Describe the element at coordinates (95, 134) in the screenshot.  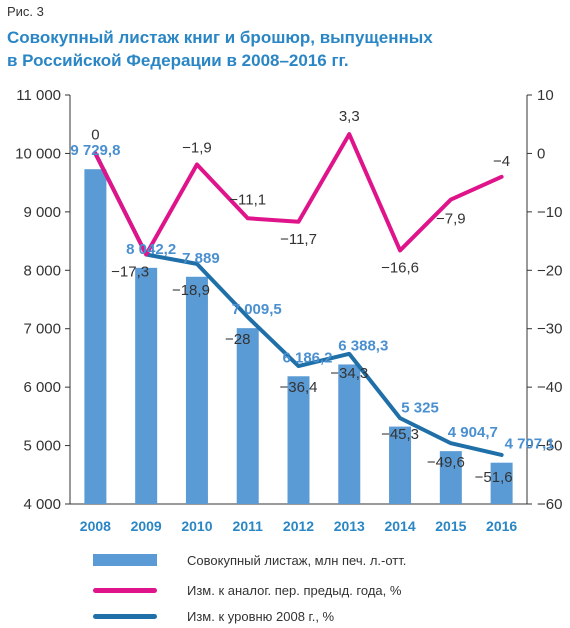
I see `annual-change-label: 0` at that location.